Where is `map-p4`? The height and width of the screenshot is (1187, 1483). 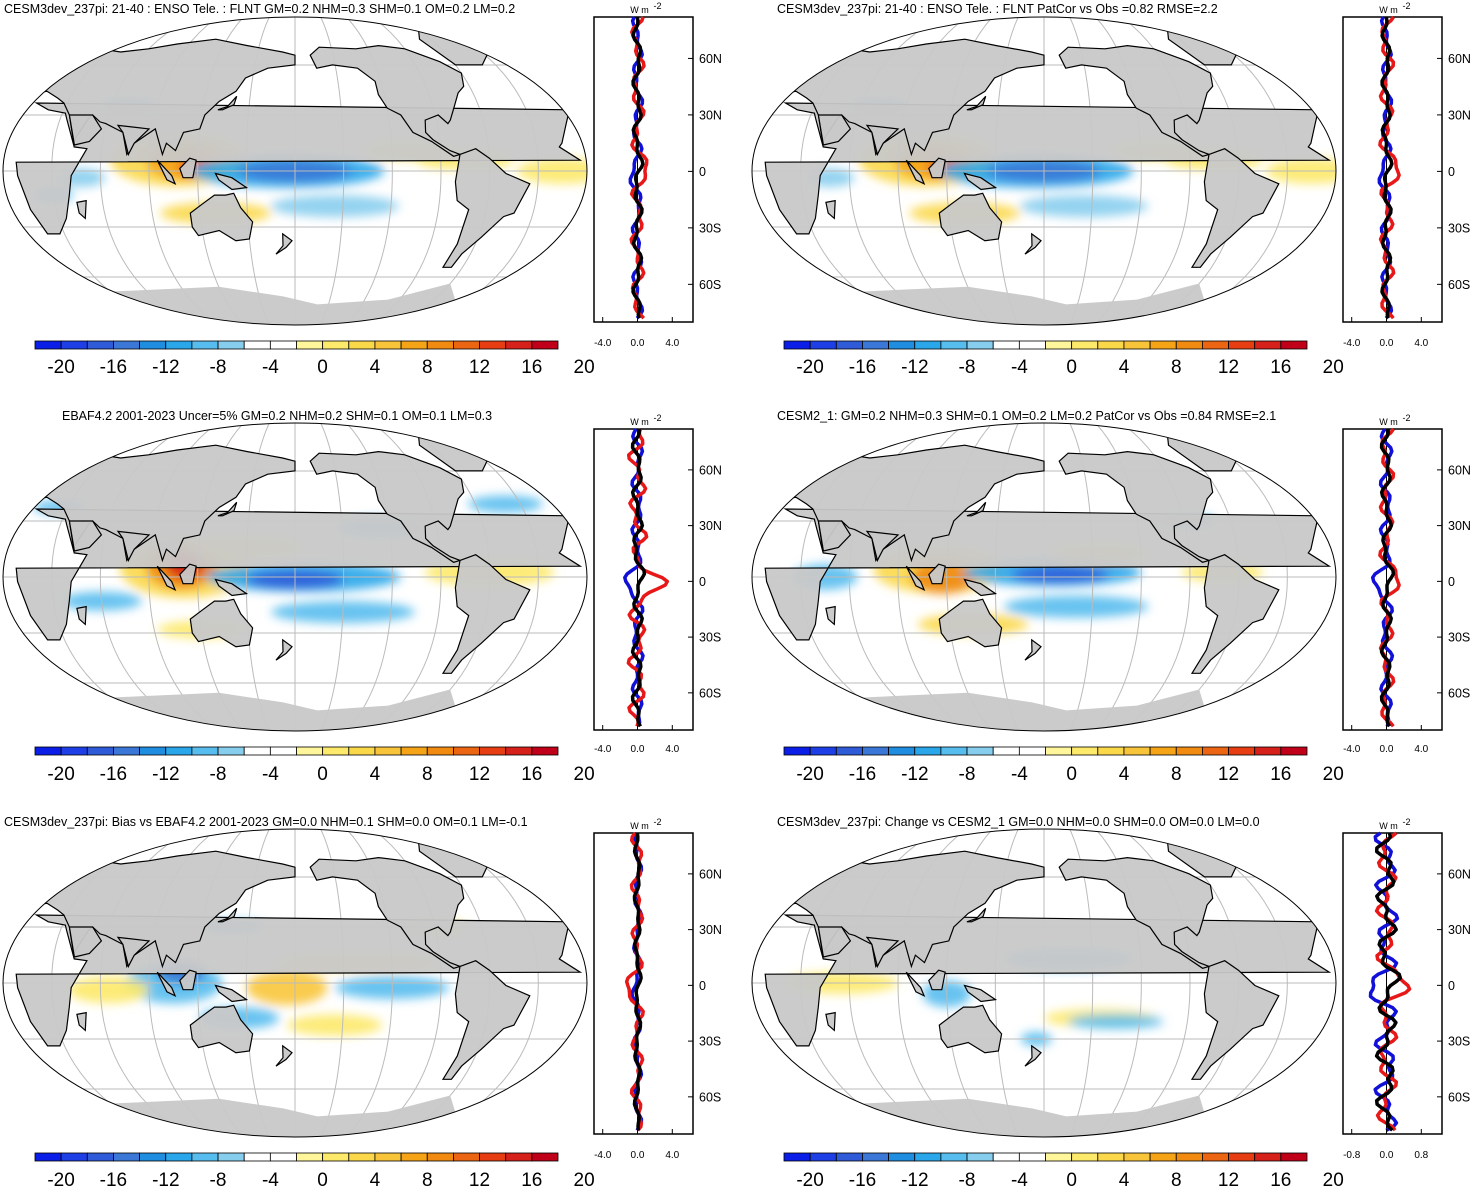
map-p4 is located at coordinates (1044, 577).